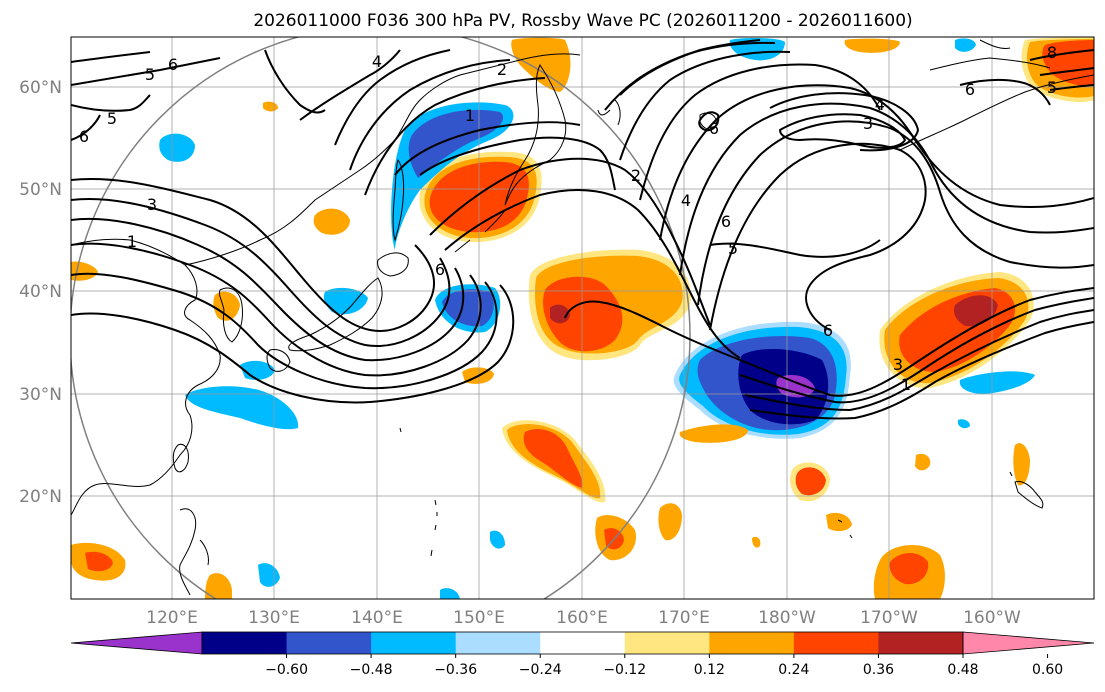 The height and width of the screenshot is (692, 1105). I want to click on contour-label-21: 6, so click(970, 89).